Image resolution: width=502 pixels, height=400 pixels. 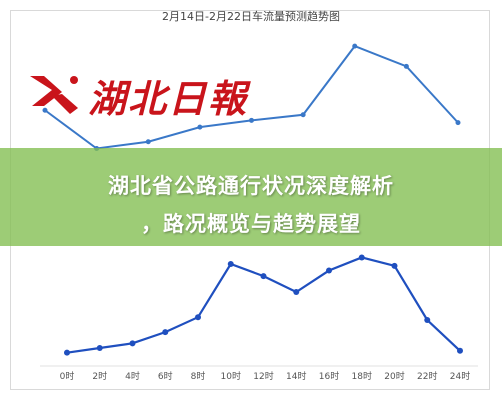 I want to click on x-tick-label: 0时, so click(x=67, y=376).